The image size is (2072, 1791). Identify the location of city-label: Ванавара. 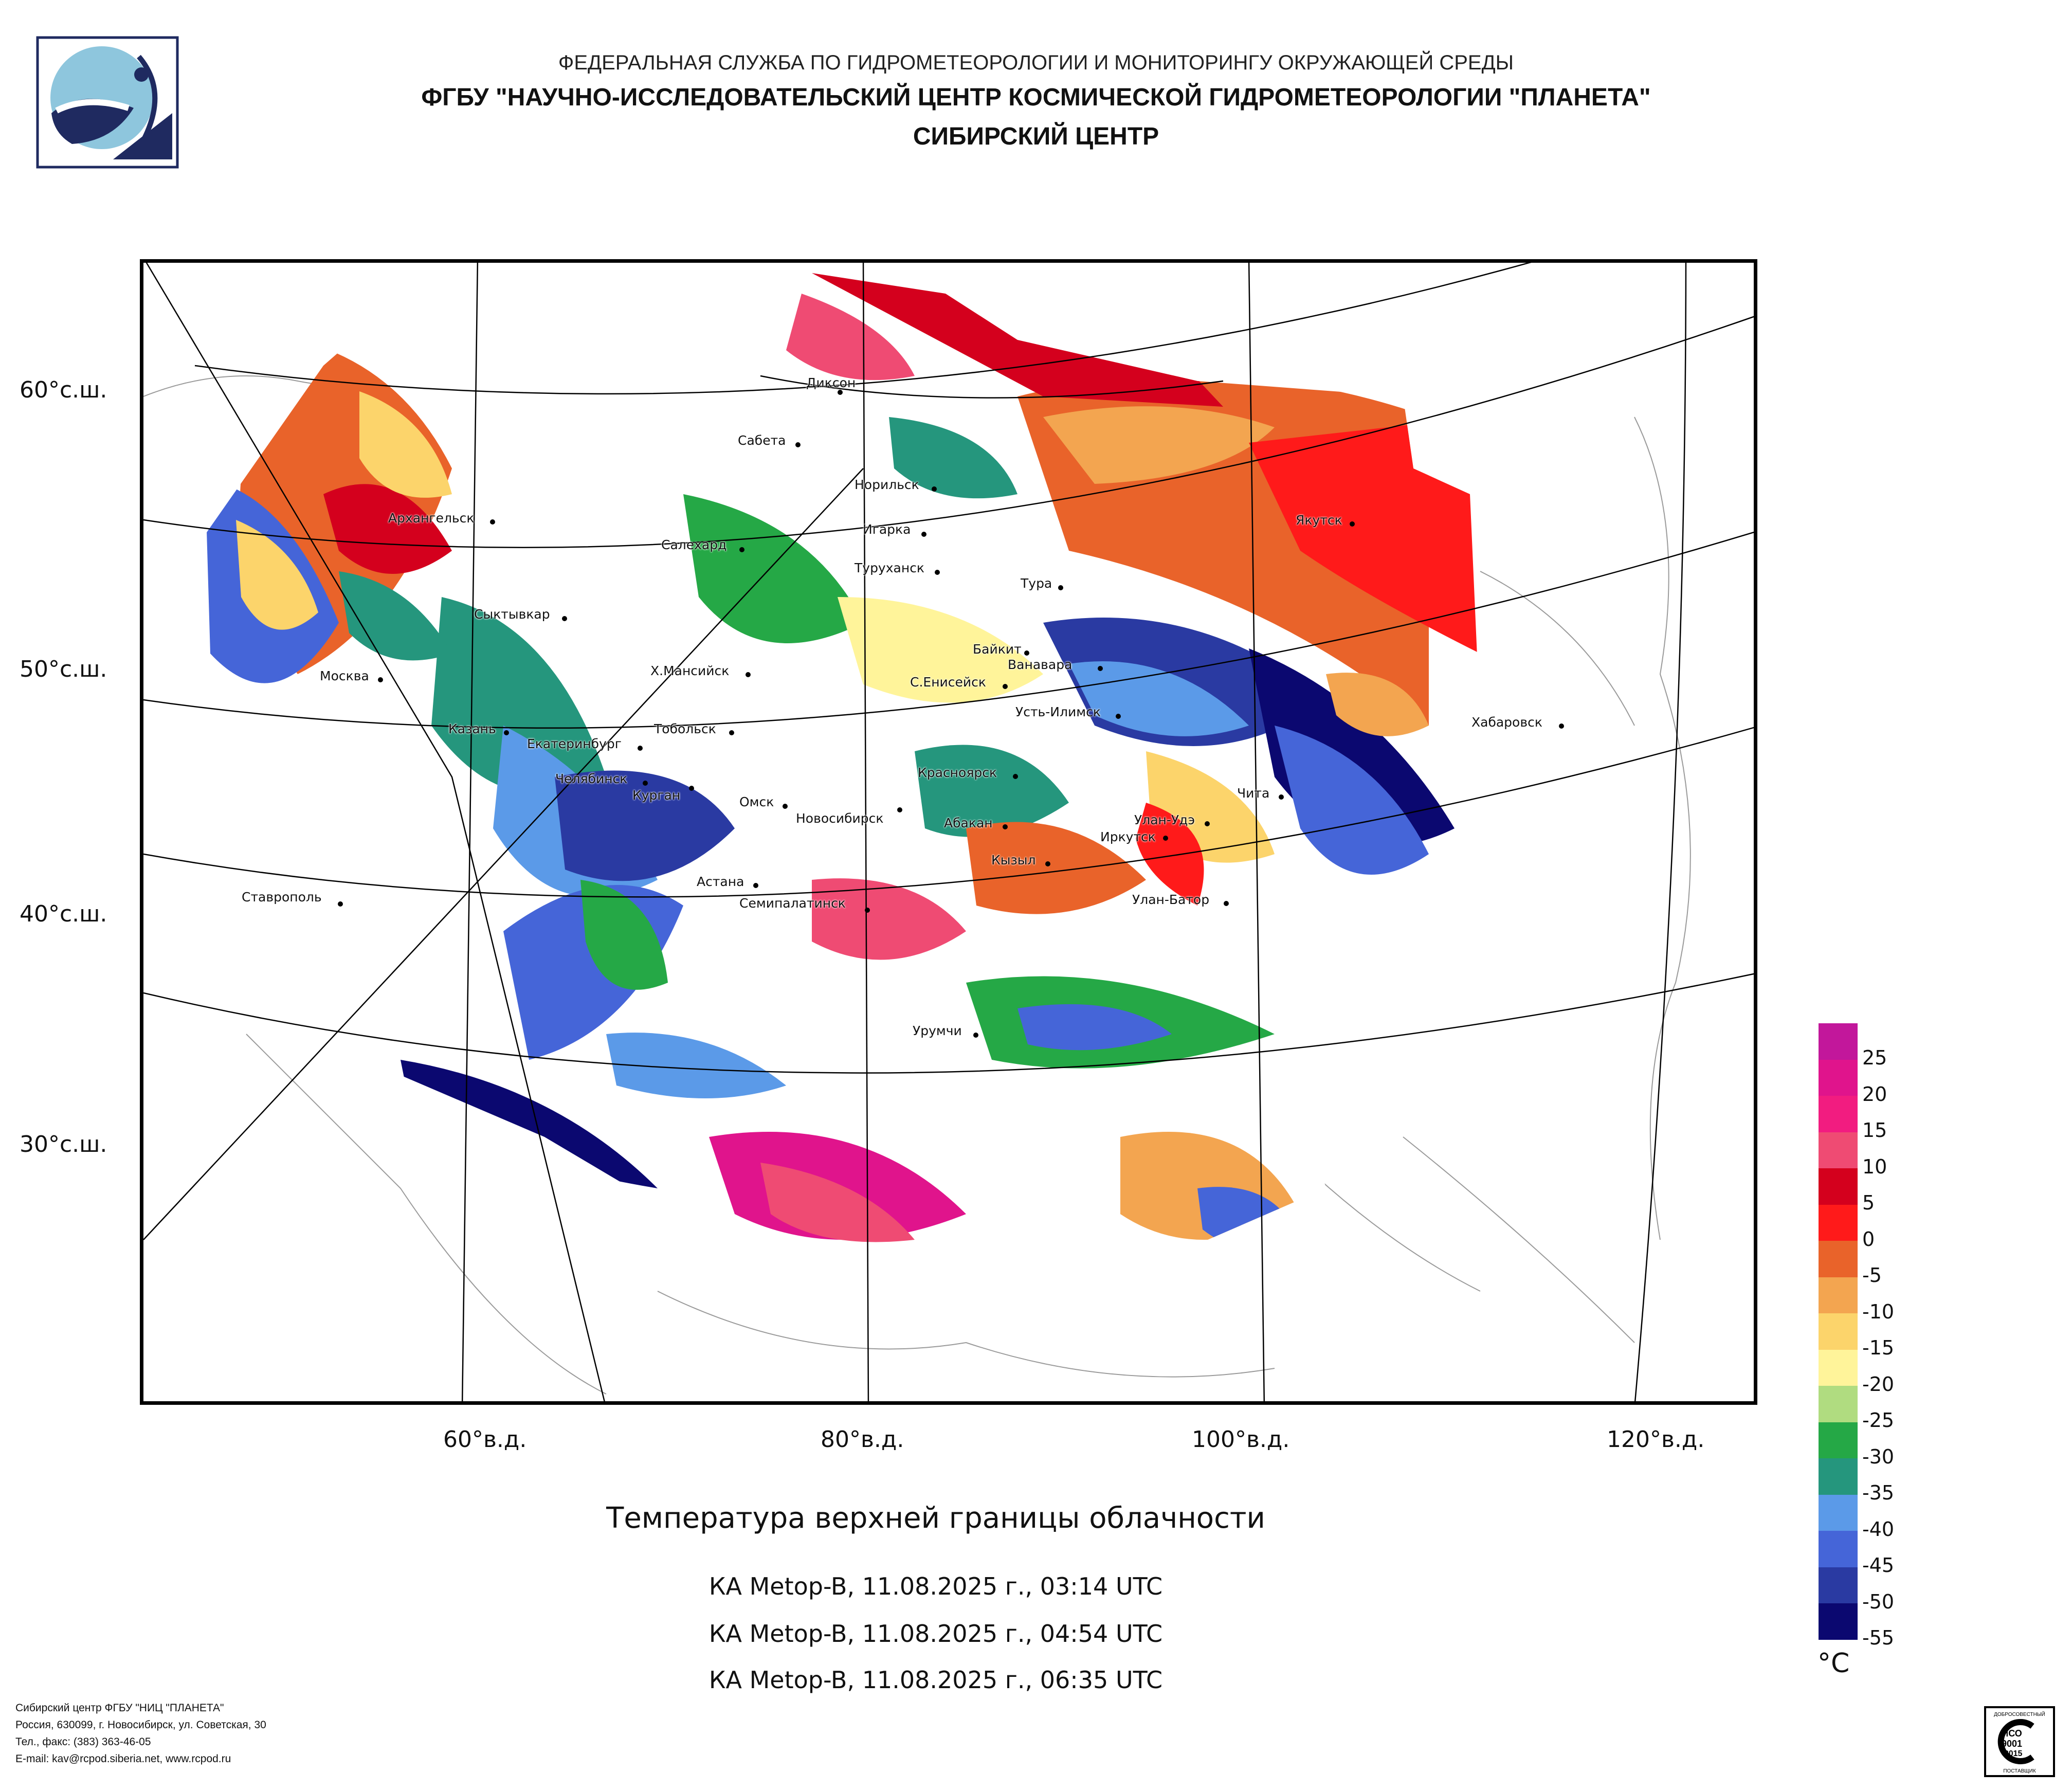
(1040, 664).